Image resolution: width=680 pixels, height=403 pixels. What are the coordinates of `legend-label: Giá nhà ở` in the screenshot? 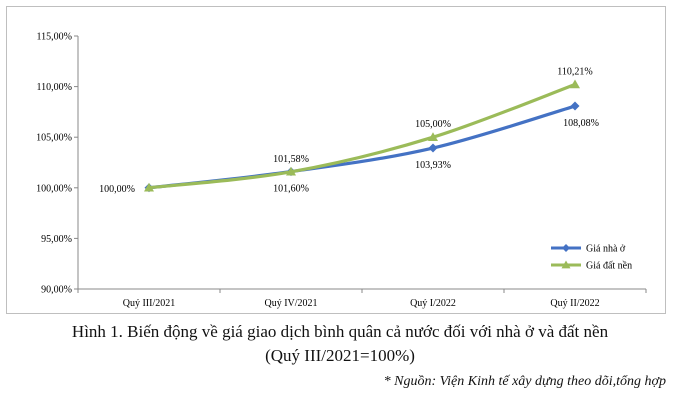 It's located at (606, 249).